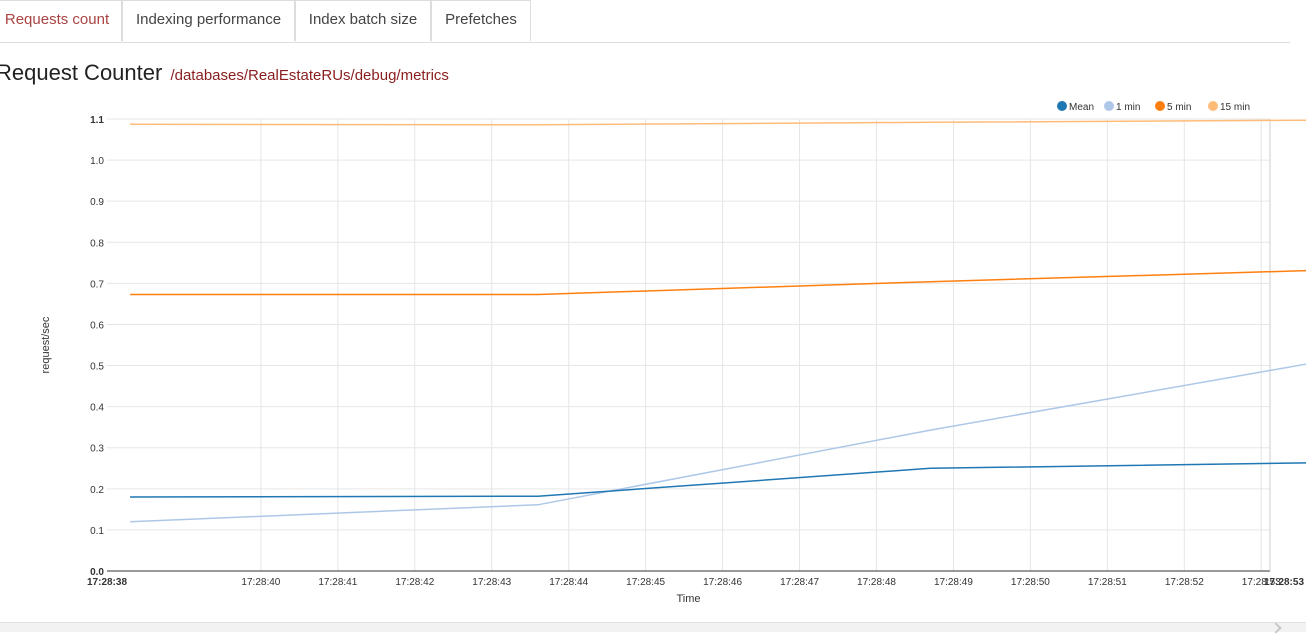 The height and width of the screenshot is (634, 1306). I want to click on x-tick-label: 17:28:45, so click(645, 582).